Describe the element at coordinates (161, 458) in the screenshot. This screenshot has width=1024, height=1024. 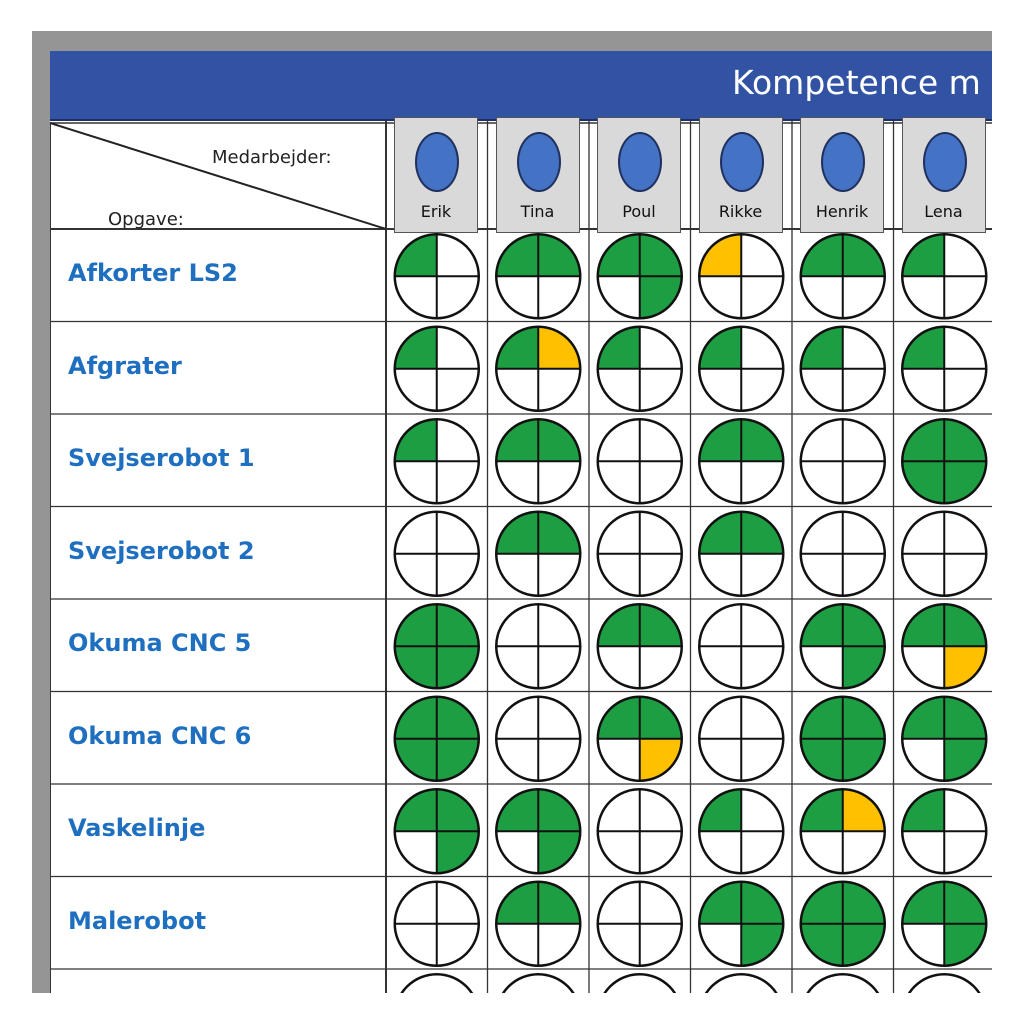
I see `task-label: Svejserobot 1` at that location.